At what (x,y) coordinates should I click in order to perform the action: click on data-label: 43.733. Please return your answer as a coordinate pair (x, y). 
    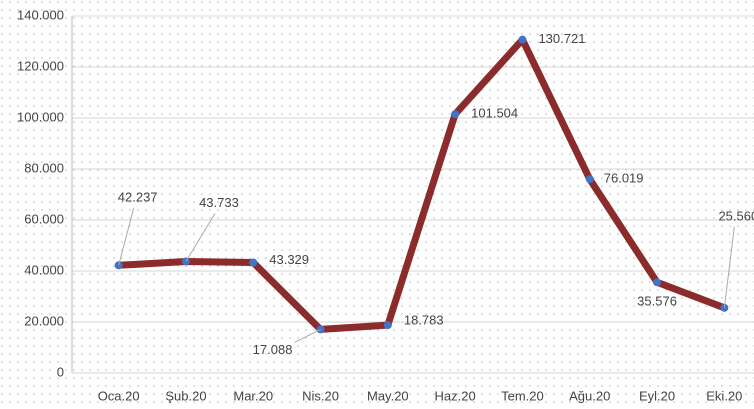
    Looking at the image, I should click on (219, 202).